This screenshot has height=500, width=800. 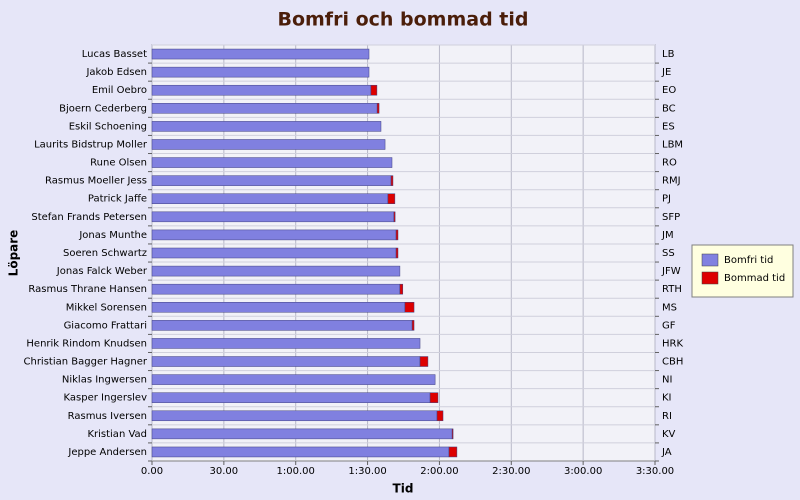 I want to click on y2-tick-label: ES, so click(x=668, y=126).